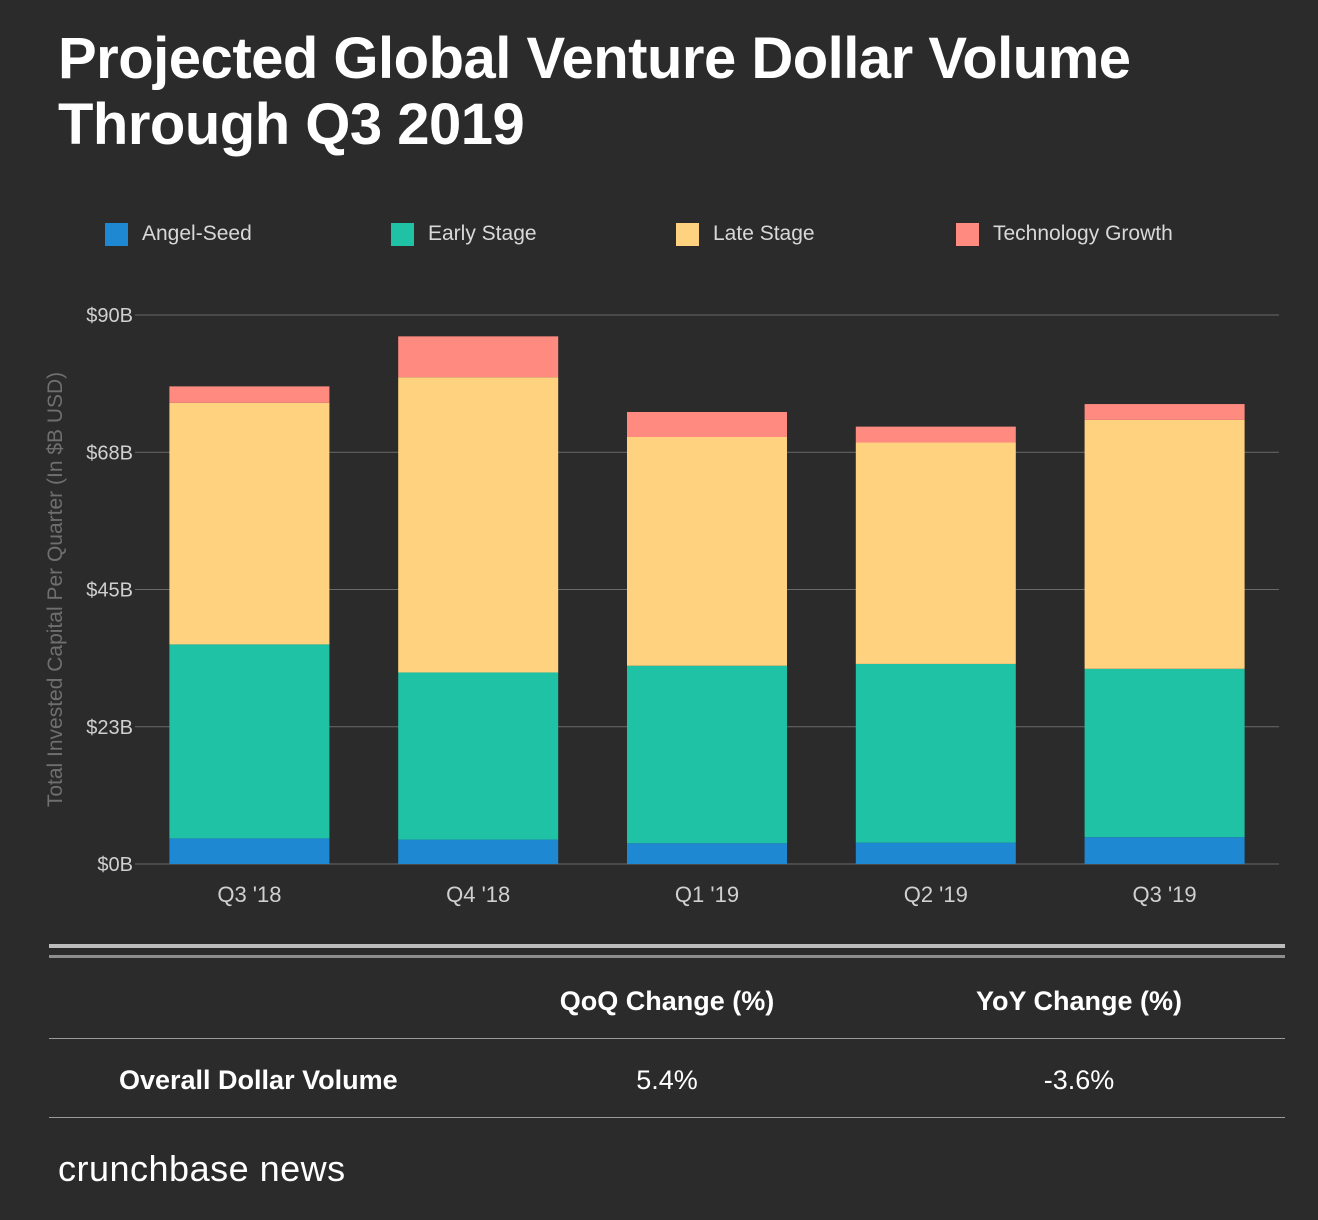 This screenshot has height=1220, width=1318. I want to click on x-tick-label-4: Q3 '19, so click(1165, 894).